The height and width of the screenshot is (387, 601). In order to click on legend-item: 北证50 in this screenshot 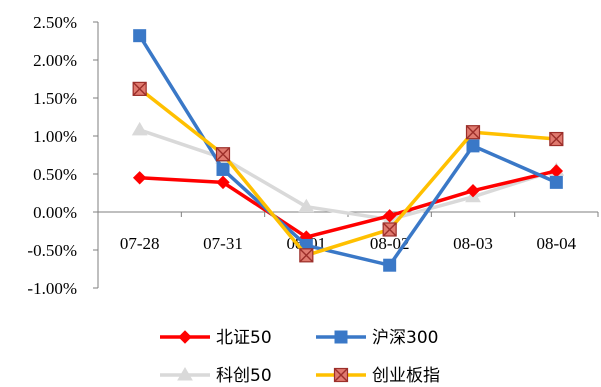, I will do `click(216, 338)`.